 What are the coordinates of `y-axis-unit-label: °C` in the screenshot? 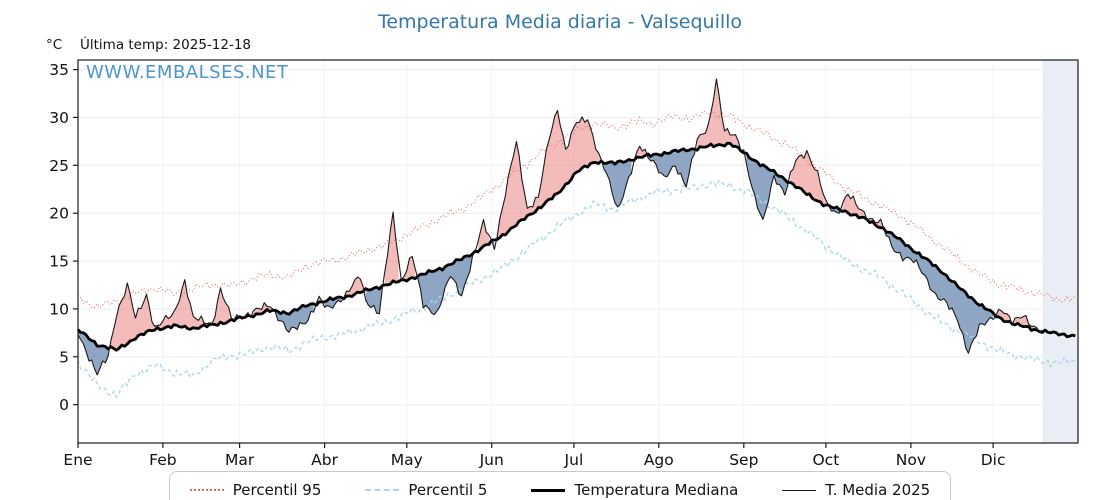 It's located at (54, 45).